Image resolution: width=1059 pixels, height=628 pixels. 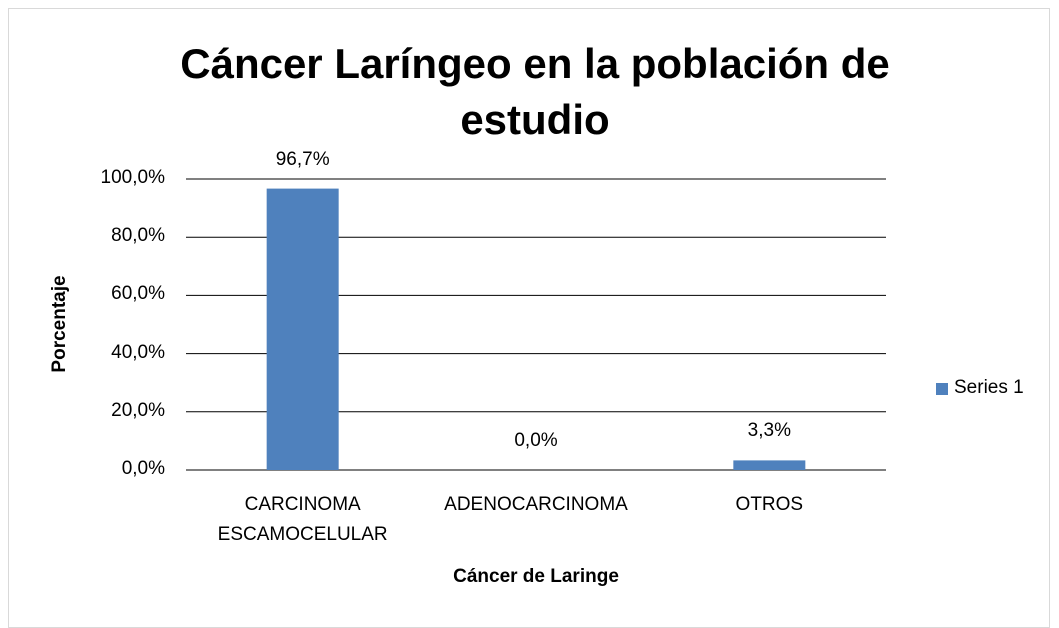 I want to click on x-tick-label: CARCINOMA ESCAMOCELULAR, so click(x=302, y=519).